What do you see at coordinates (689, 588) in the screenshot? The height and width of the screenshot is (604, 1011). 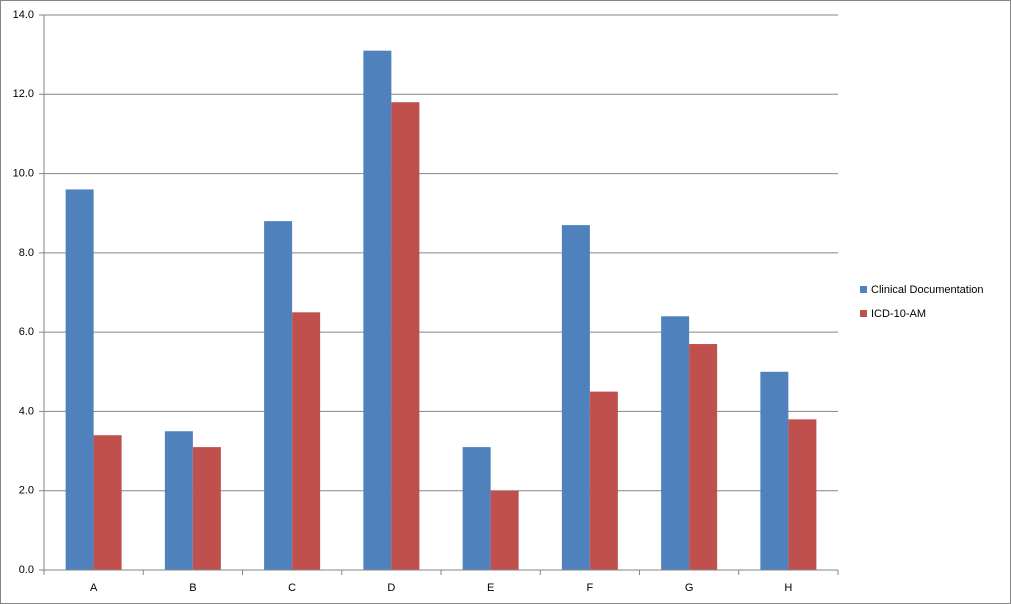 I see `x-tick-label: G` at bounding box center [689, 588].